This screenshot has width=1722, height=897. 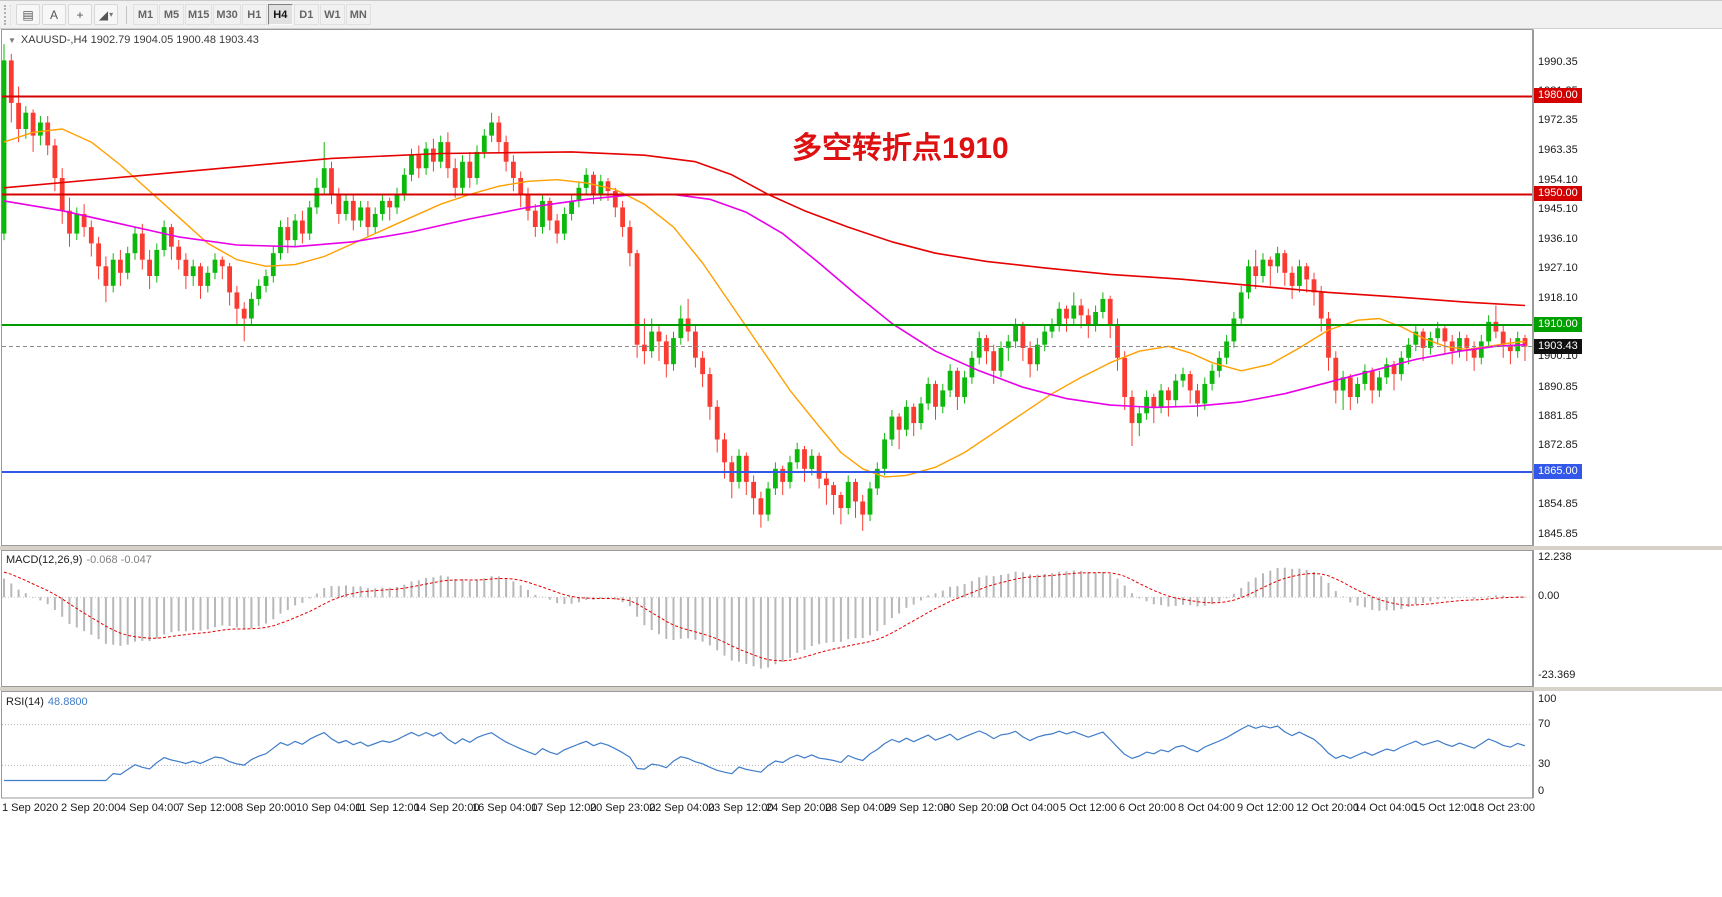 I want to click on time-label: 4 Sep 04:00, so click(x=150, y=808).